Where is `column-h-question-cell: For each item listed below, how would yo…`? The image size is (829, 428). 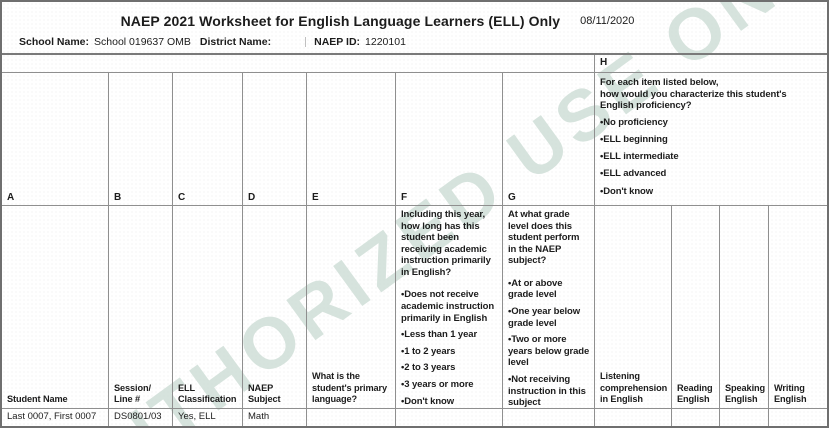 column-h-question-cell: For each item listed below, how would yo… is located at coordinates (711, 139).